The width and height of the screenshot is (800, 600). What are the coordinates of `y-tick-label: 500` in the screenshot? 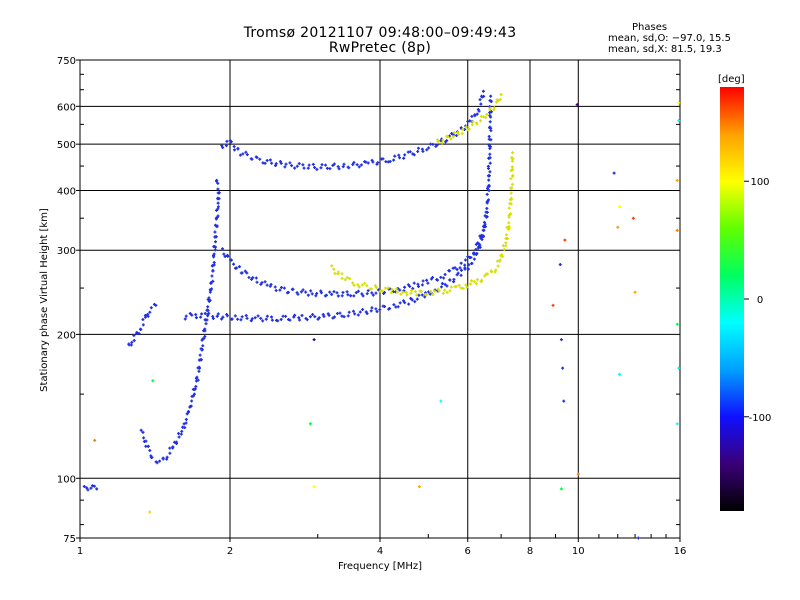 It's located at (66, 145).